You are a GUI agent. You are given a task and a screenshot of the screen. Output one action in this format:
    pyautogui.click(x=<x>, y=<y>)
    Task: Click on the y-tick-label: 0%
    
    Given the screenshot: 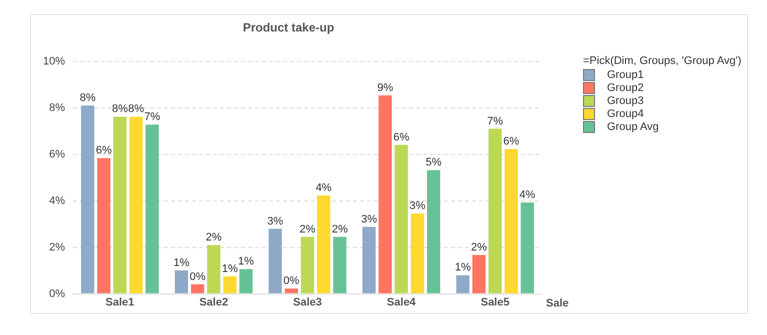 What is the action you would take?
    pyautogui.click(x=57, y=294)
    